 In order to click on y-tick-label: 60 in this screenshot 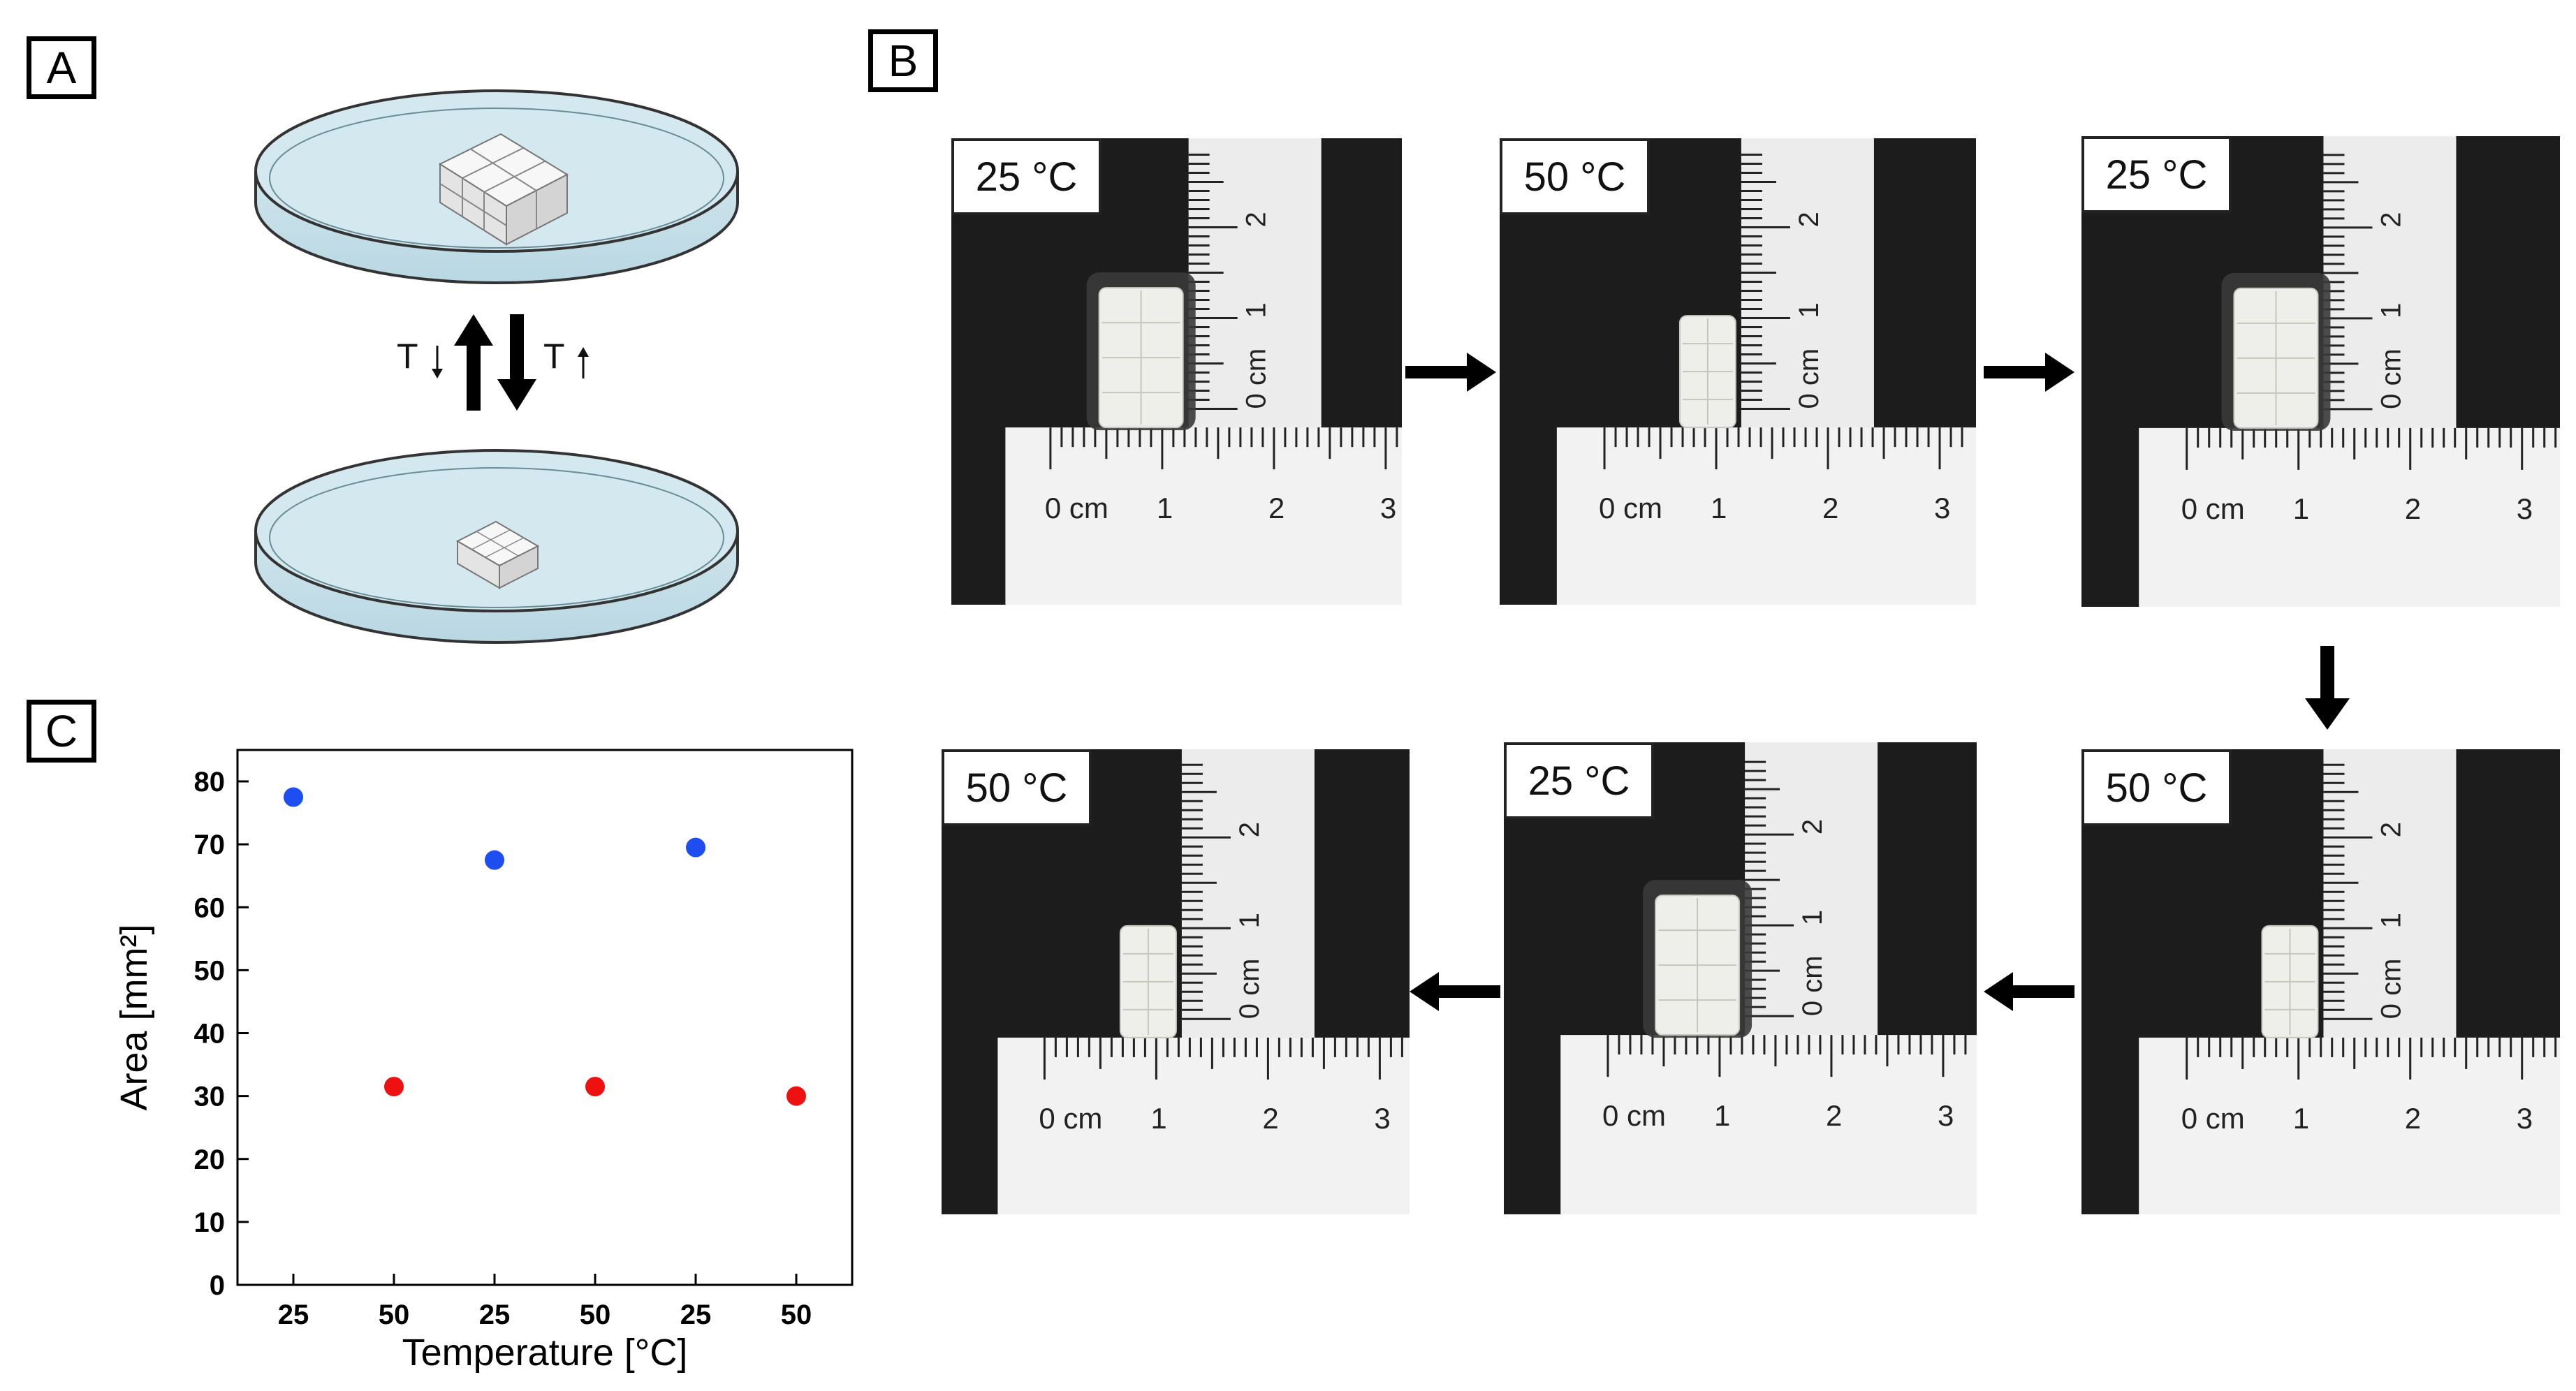, I will do `click(210, 907)`.